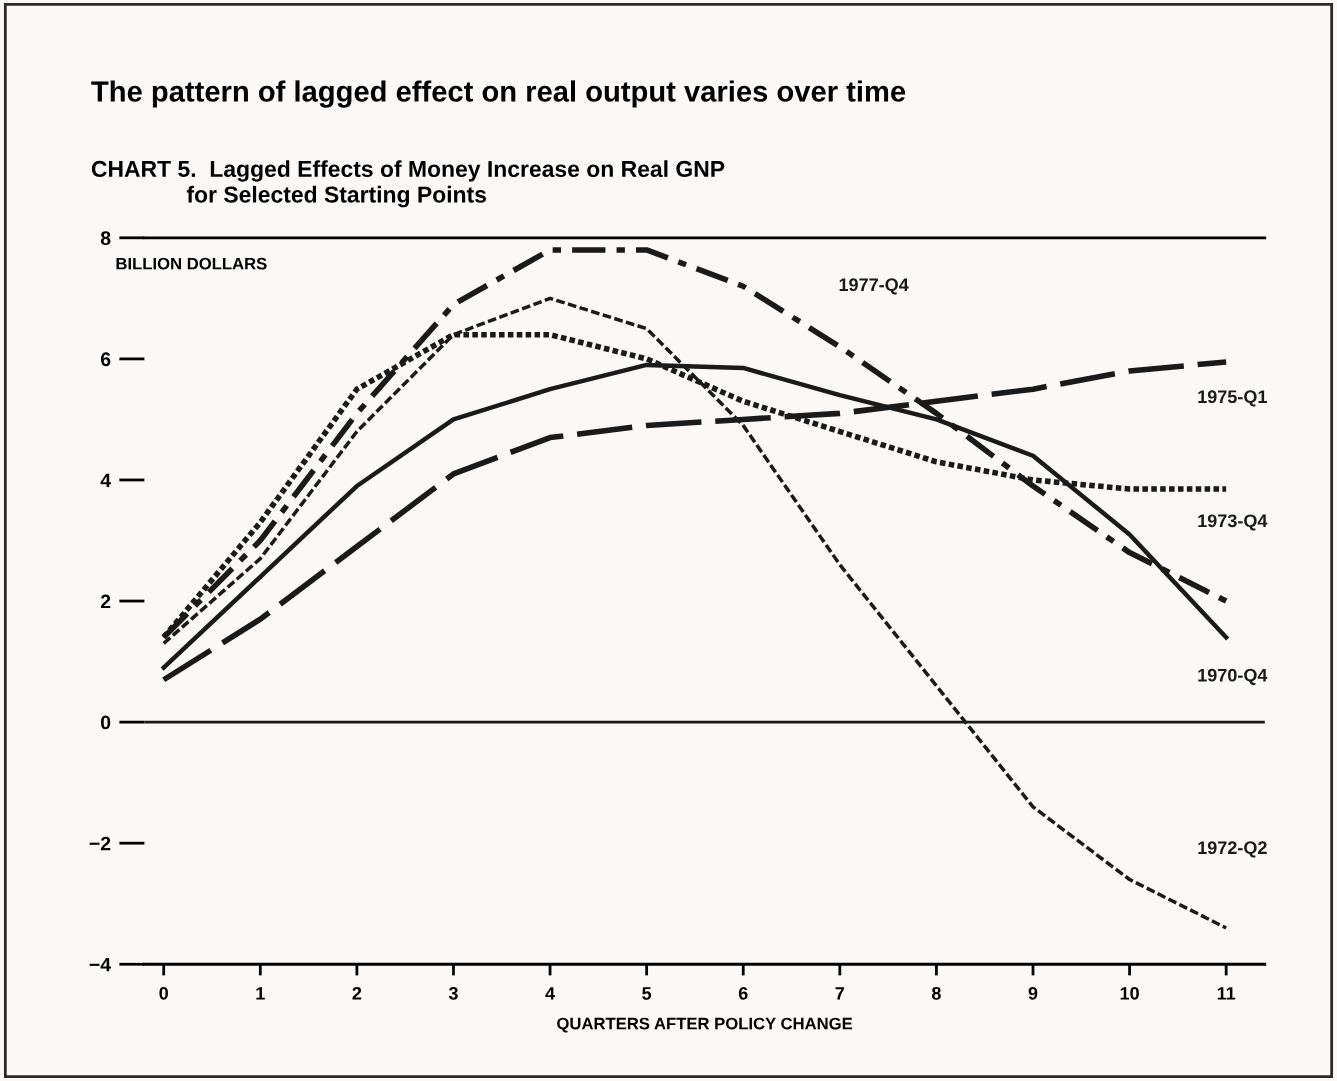 The height and width of the screenshot is (1081, 1337). Describe the element at coordinates (705, 1025) in the screenshot. I see `x-axis-title: QUARTERS AFTER POLICY CHANGE` at that location.